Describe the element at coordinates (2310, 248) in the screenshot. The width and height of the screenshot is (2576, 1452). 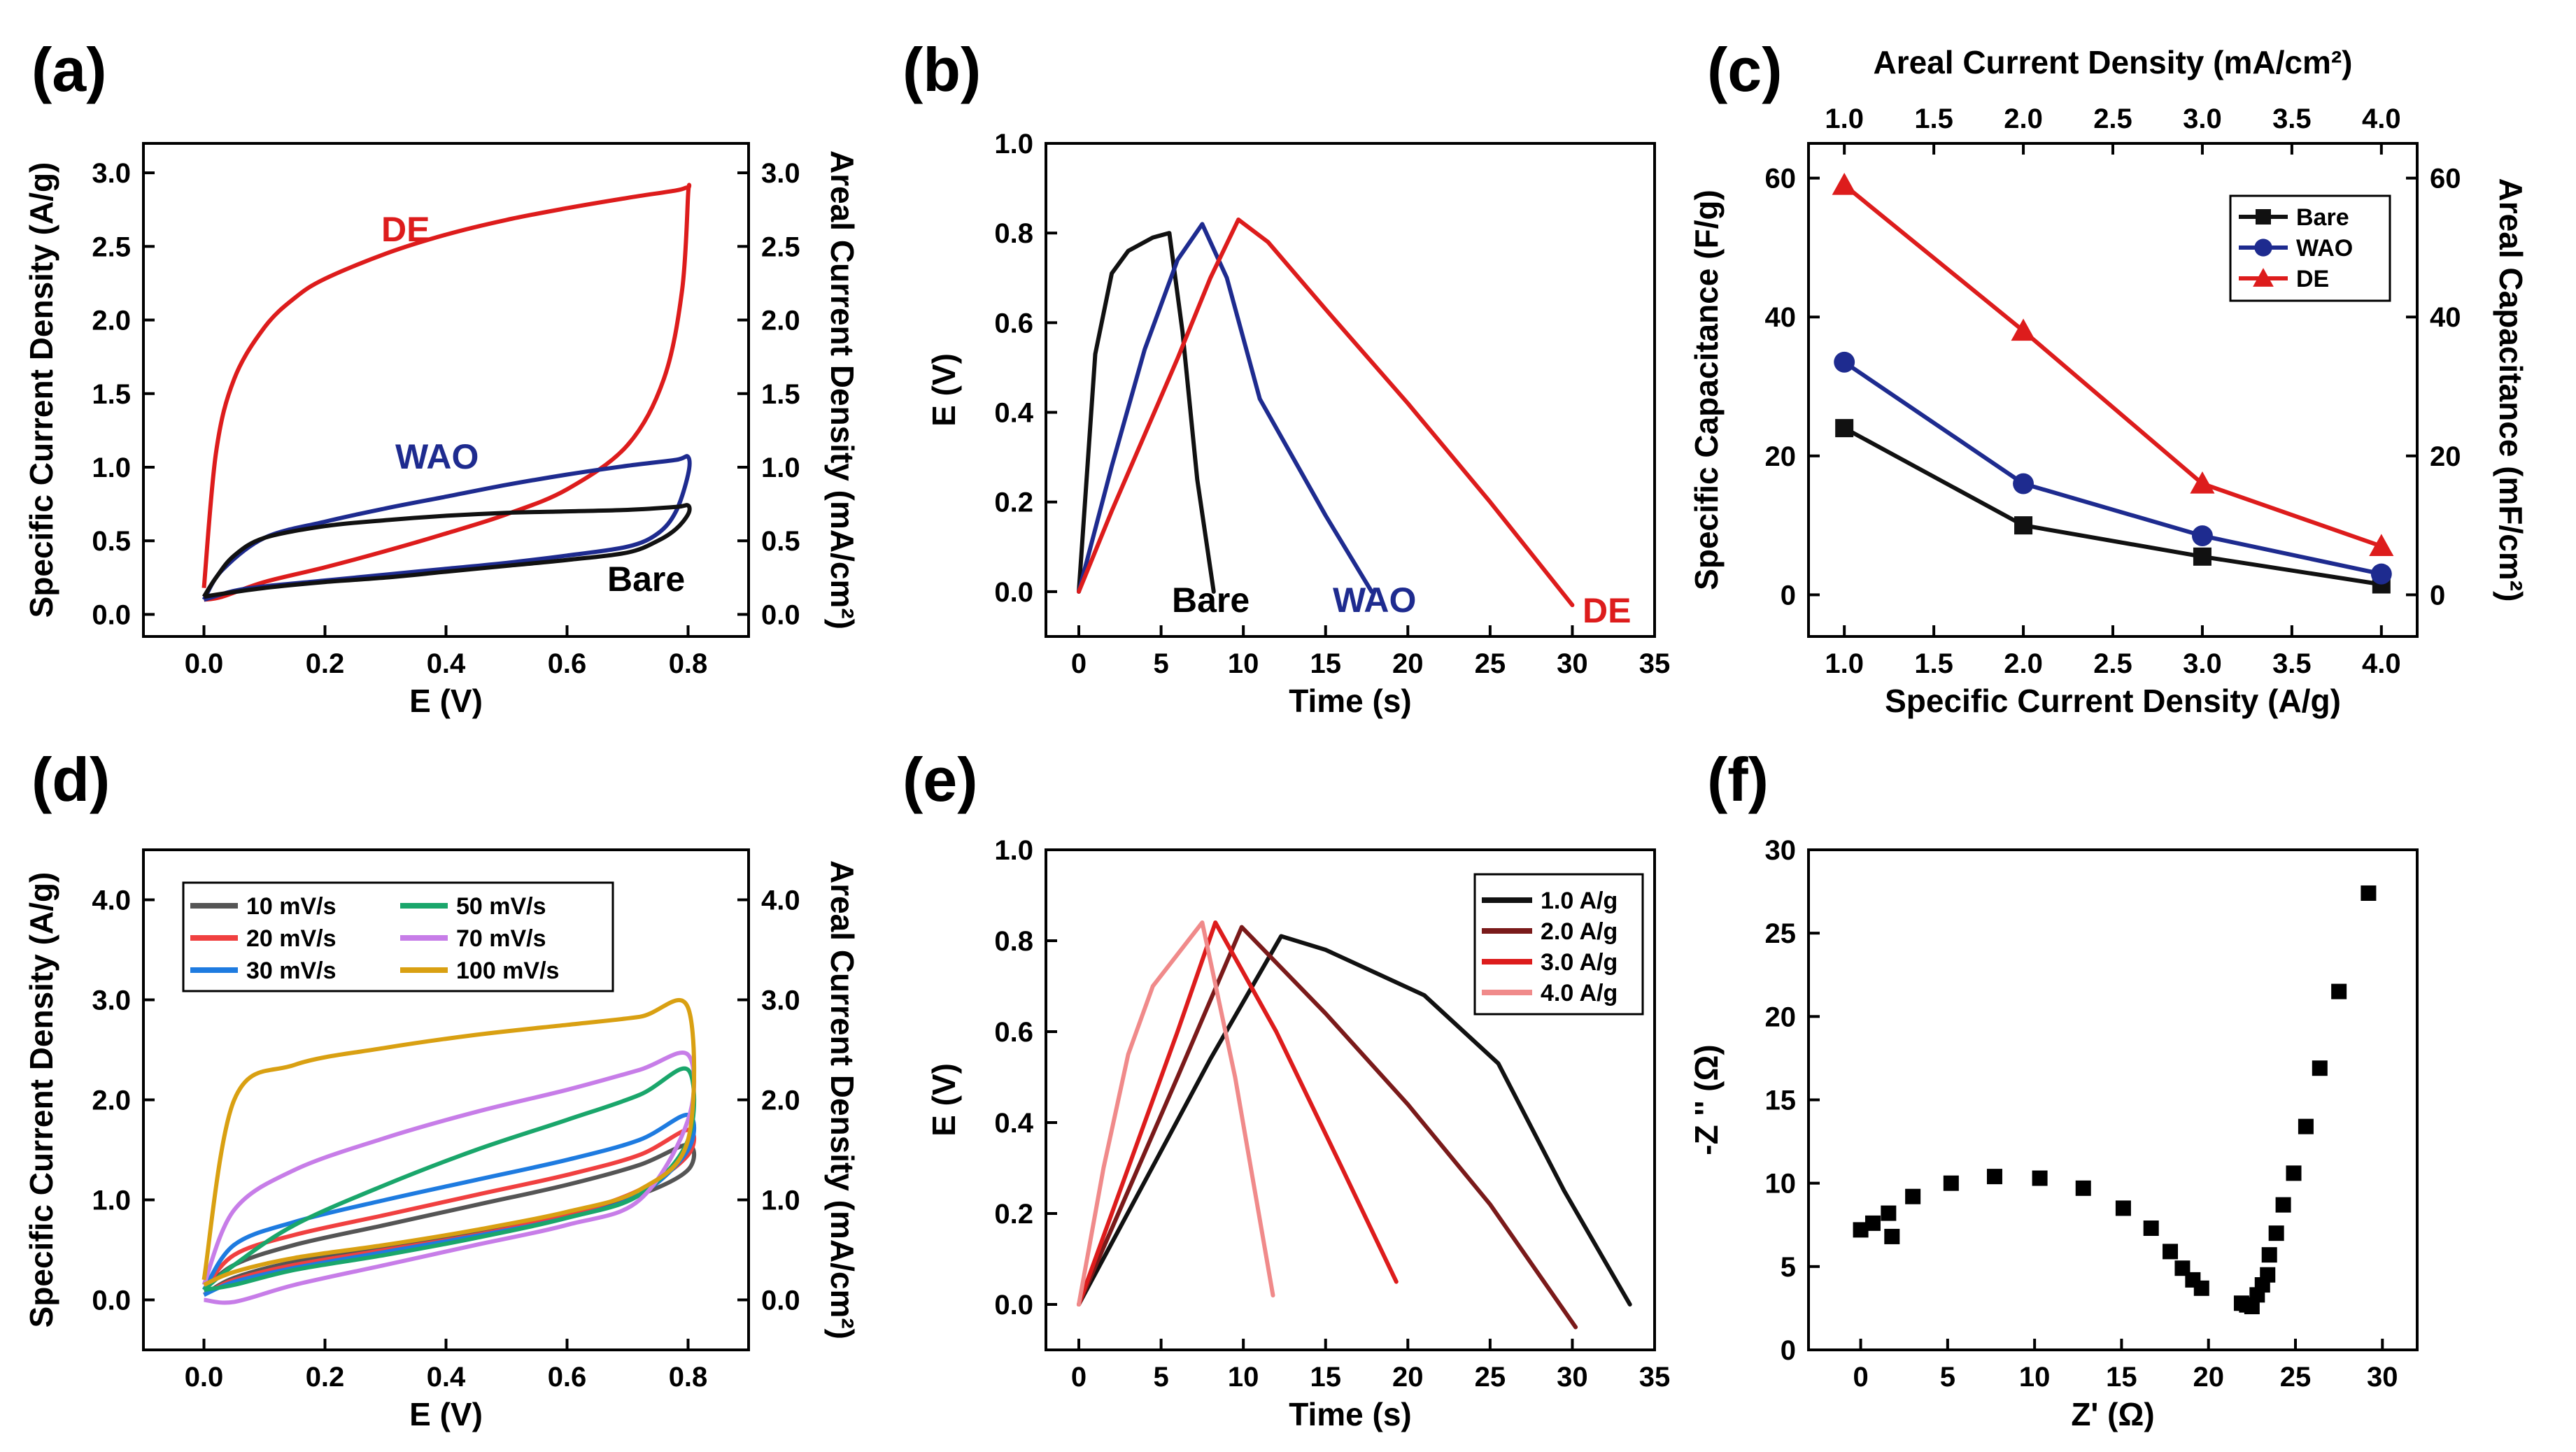
I see `legend: Bare WAO DE` at that location.